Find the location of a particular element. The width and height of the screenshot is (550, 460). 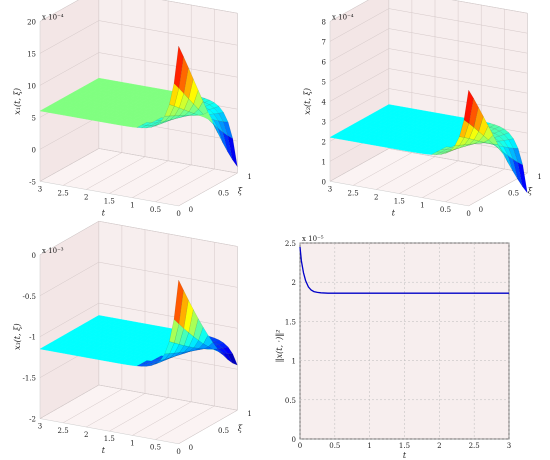

z-axis-label: x₃(t, ξ) is located at coordinates (17, 336).